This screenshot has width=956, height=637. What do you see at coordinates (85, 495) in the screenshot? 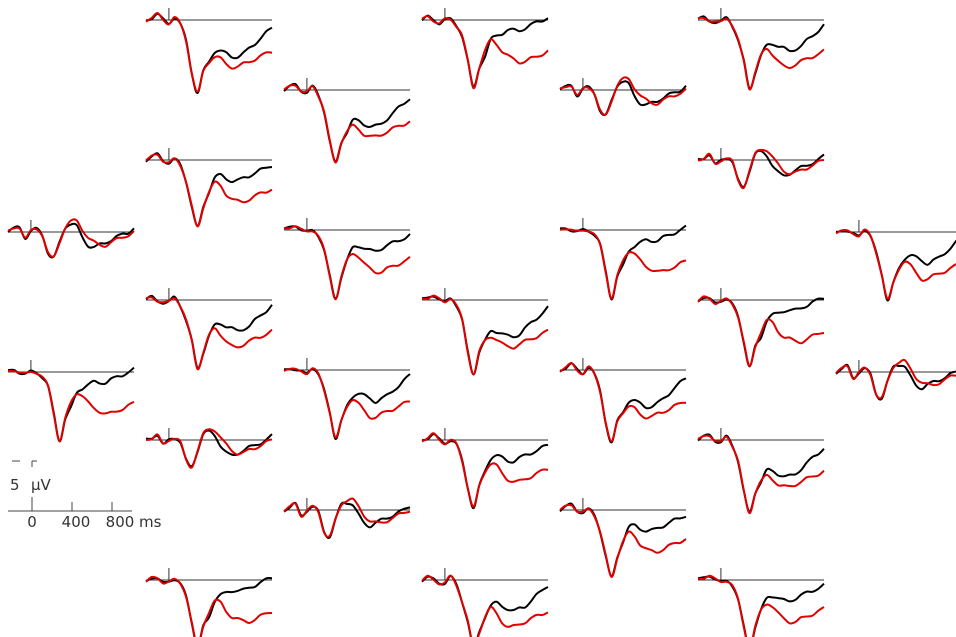
I see `scale-bar: 5 μV 0 400 800 ms` at bounding box center [85, 495].